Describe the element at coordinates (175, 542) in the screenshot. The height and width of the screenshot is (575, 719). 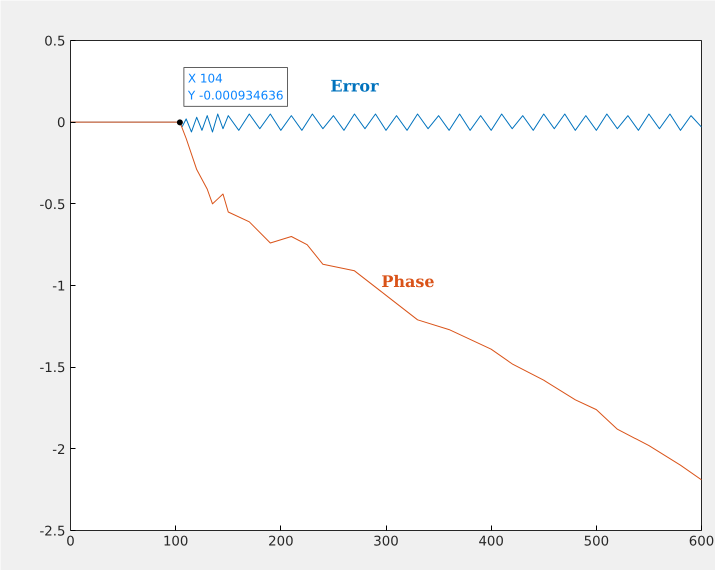
I see `x-tick-label: 100` at that location.